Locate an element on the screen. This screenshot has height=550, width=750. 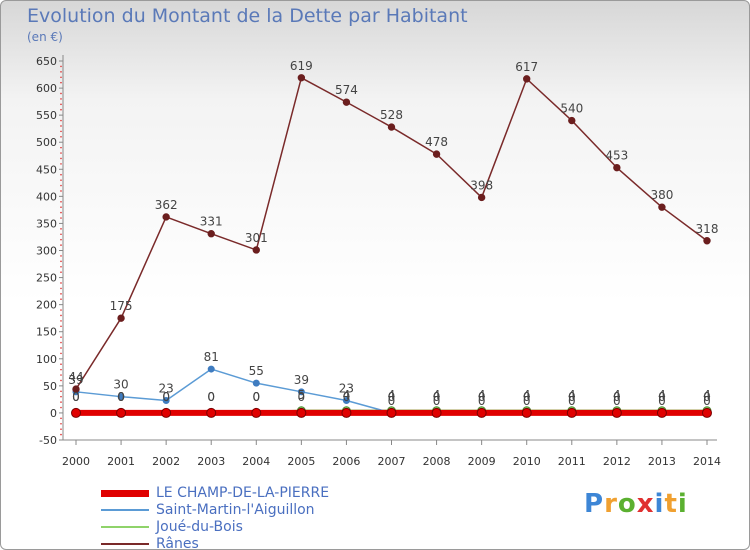
legend-label: LE CHAMP-DE-LA-PIERRE is located at coordinates (243, 493).